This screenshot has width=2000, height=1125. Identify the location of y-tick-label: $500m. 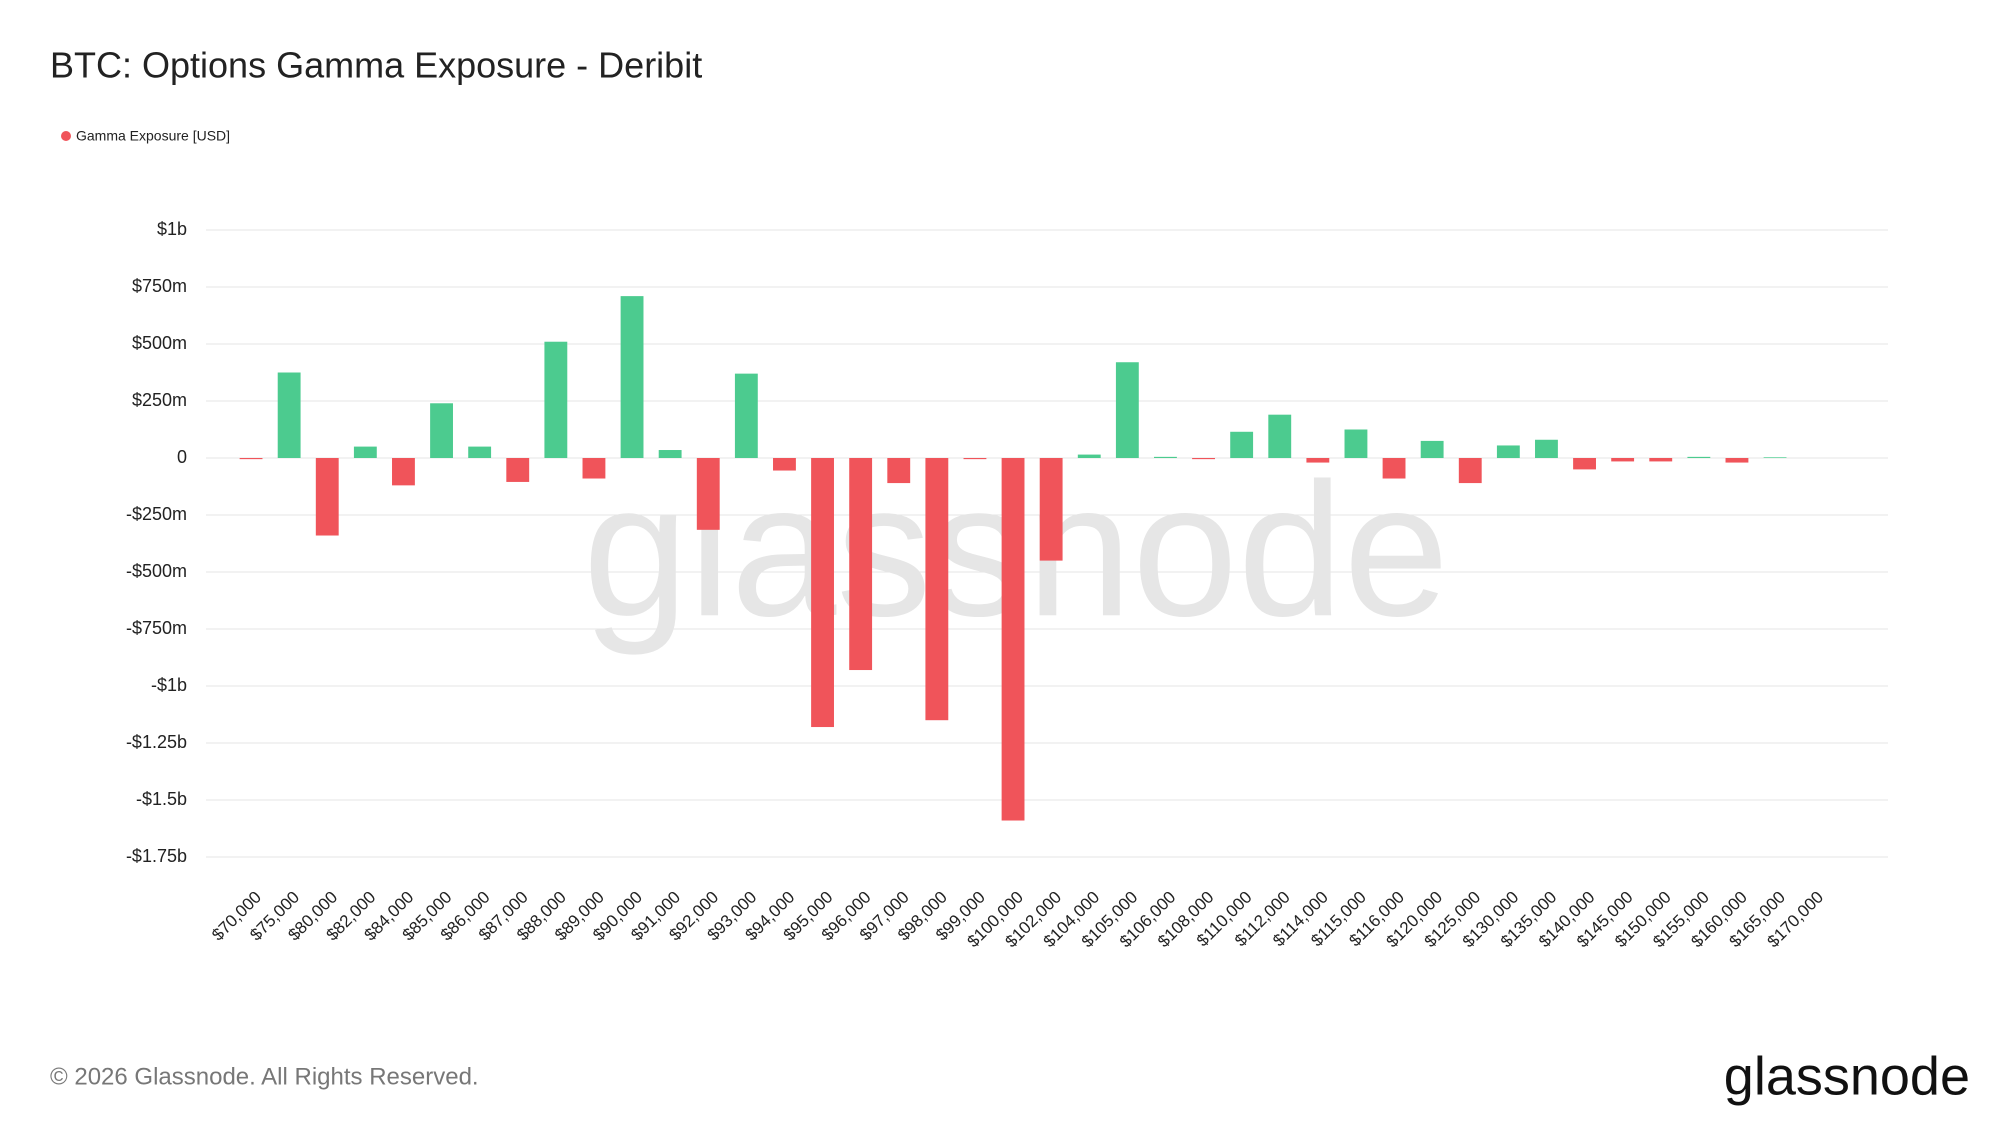
(159, 343).